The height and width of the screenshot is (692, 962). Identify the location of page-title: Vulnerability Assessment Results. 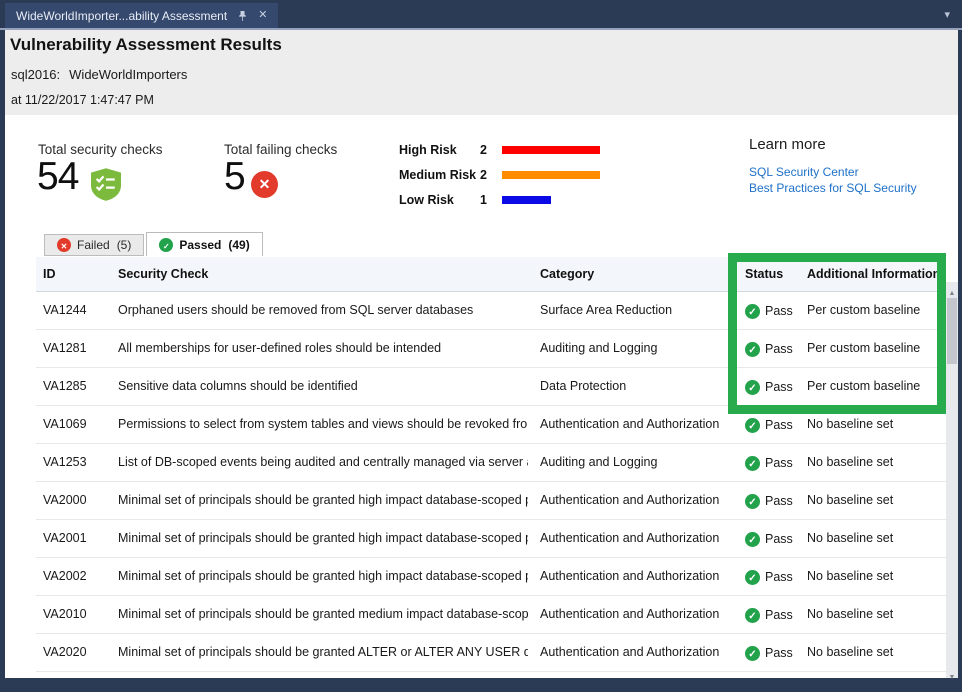
(146, 44).